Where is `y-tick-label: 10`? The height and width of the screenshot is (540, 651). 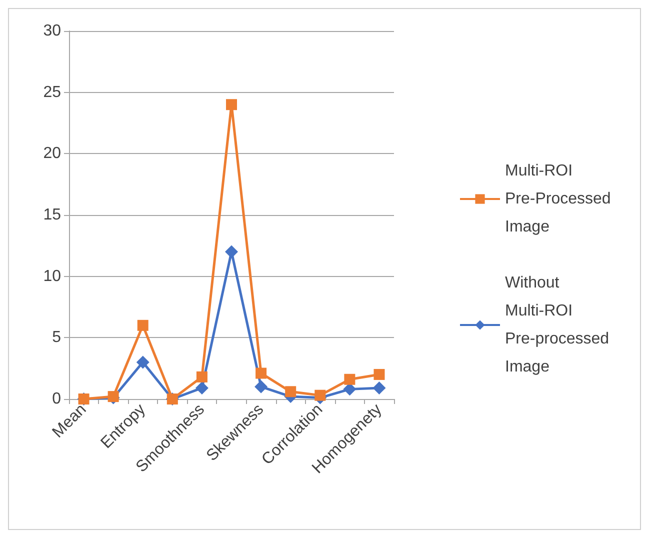
y-tick-label: 10 is located at coordinates (52, 276).